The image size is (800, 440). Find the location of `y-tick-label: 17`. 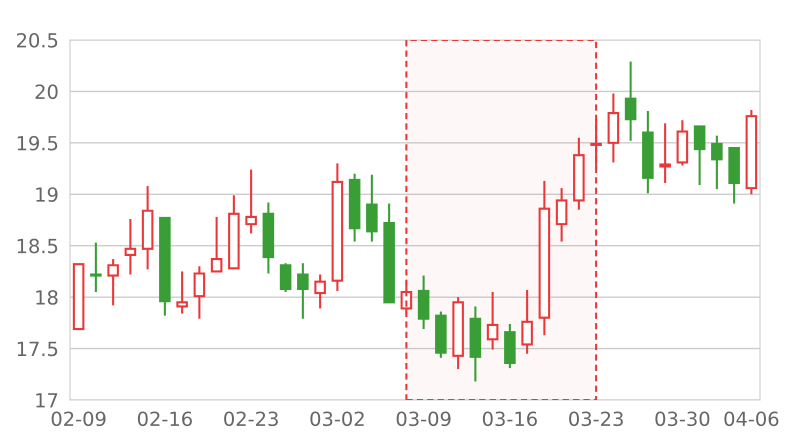

y-tick-label: 17 is located at coordinates (47, 400).